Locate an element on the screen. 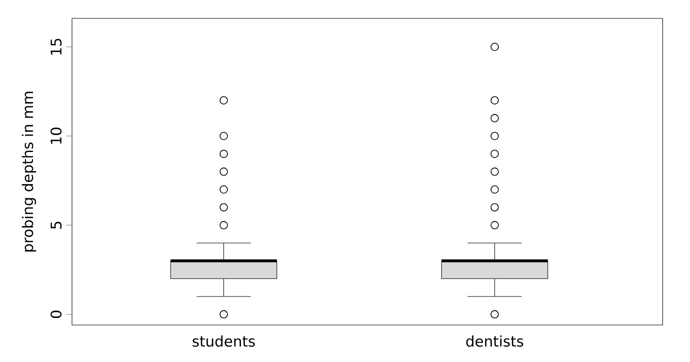 The height and width of the screenshot is (362, 690). y-tick-label: 0 is located at coordinates (56, 314).